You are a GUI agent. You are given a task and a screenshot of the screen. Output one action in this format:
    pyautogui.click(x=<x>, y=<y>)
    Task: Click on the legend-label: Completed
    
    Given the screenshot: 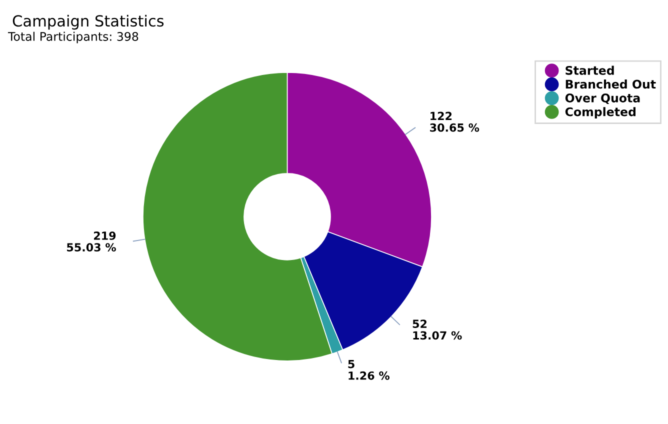 What is the action you would take?
    pyautogui.click(x=600, y=113)
    